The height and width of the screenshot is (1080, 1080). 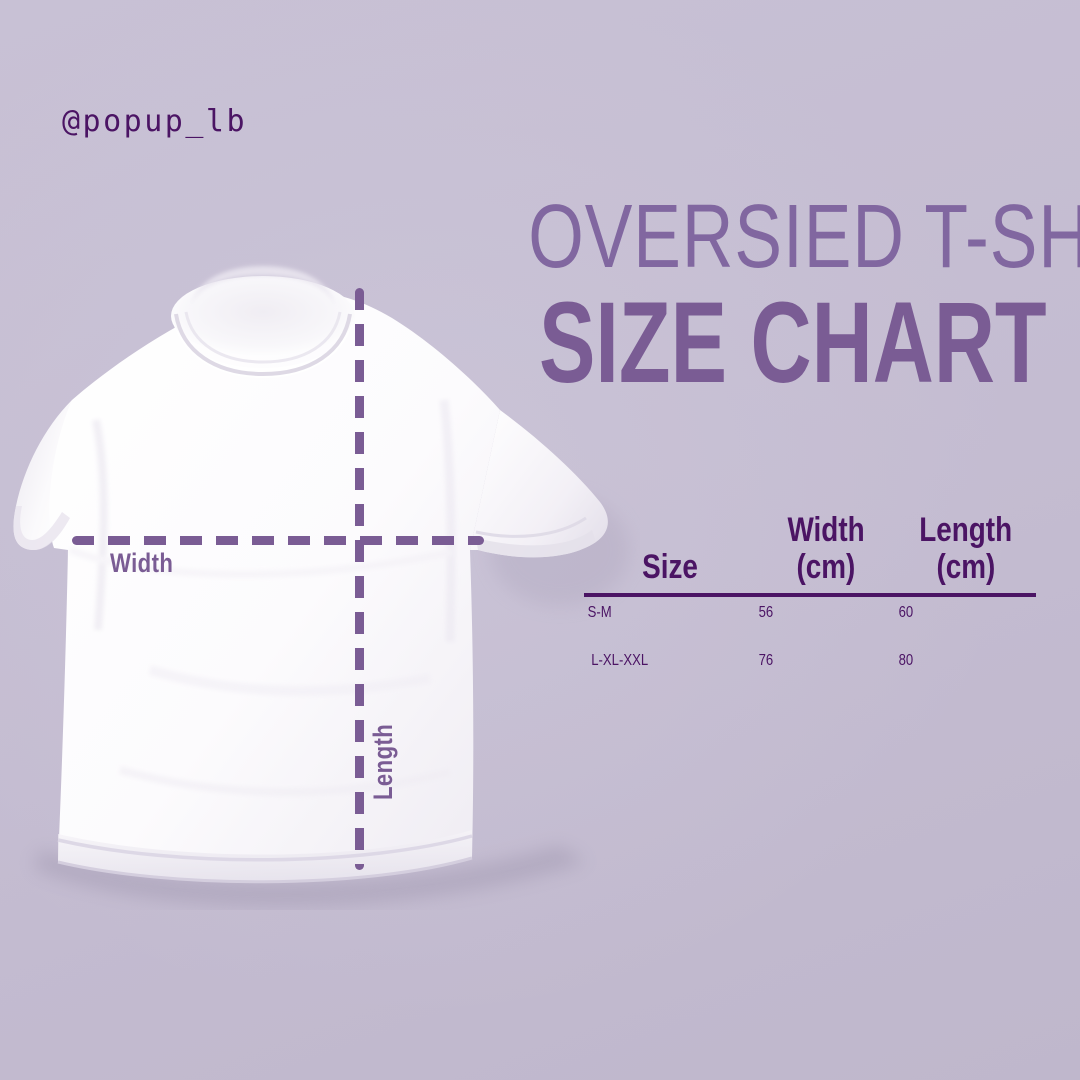 What do you see at coordinates (810, 595) in the screenshot?
I see `table-divider` at bounding box center [810, 595].